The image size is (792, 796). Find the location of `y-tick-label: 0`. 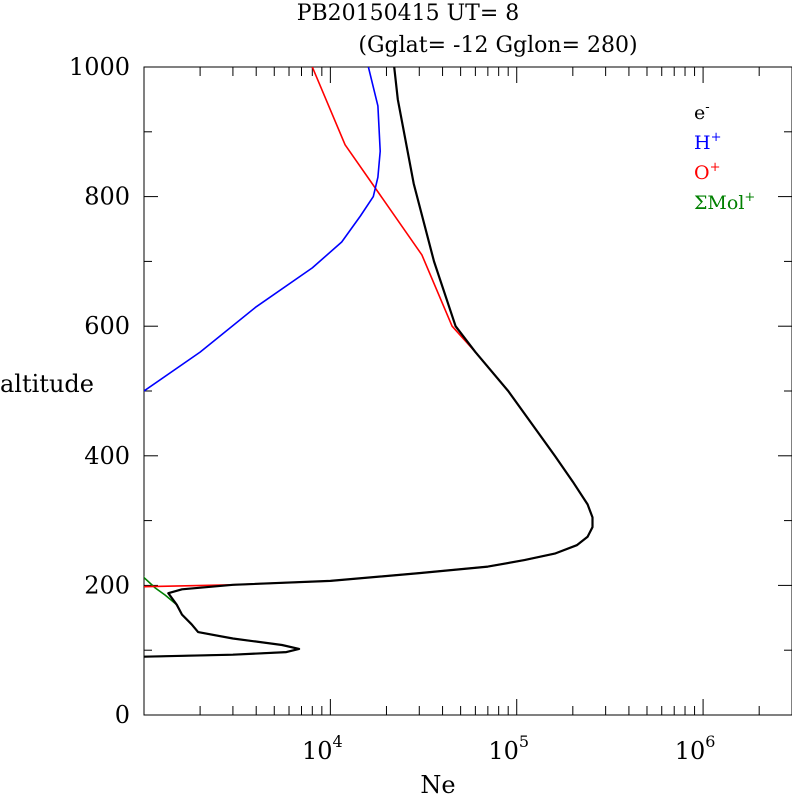

y-tick-label: 0 is located at coordinates (122, 715).